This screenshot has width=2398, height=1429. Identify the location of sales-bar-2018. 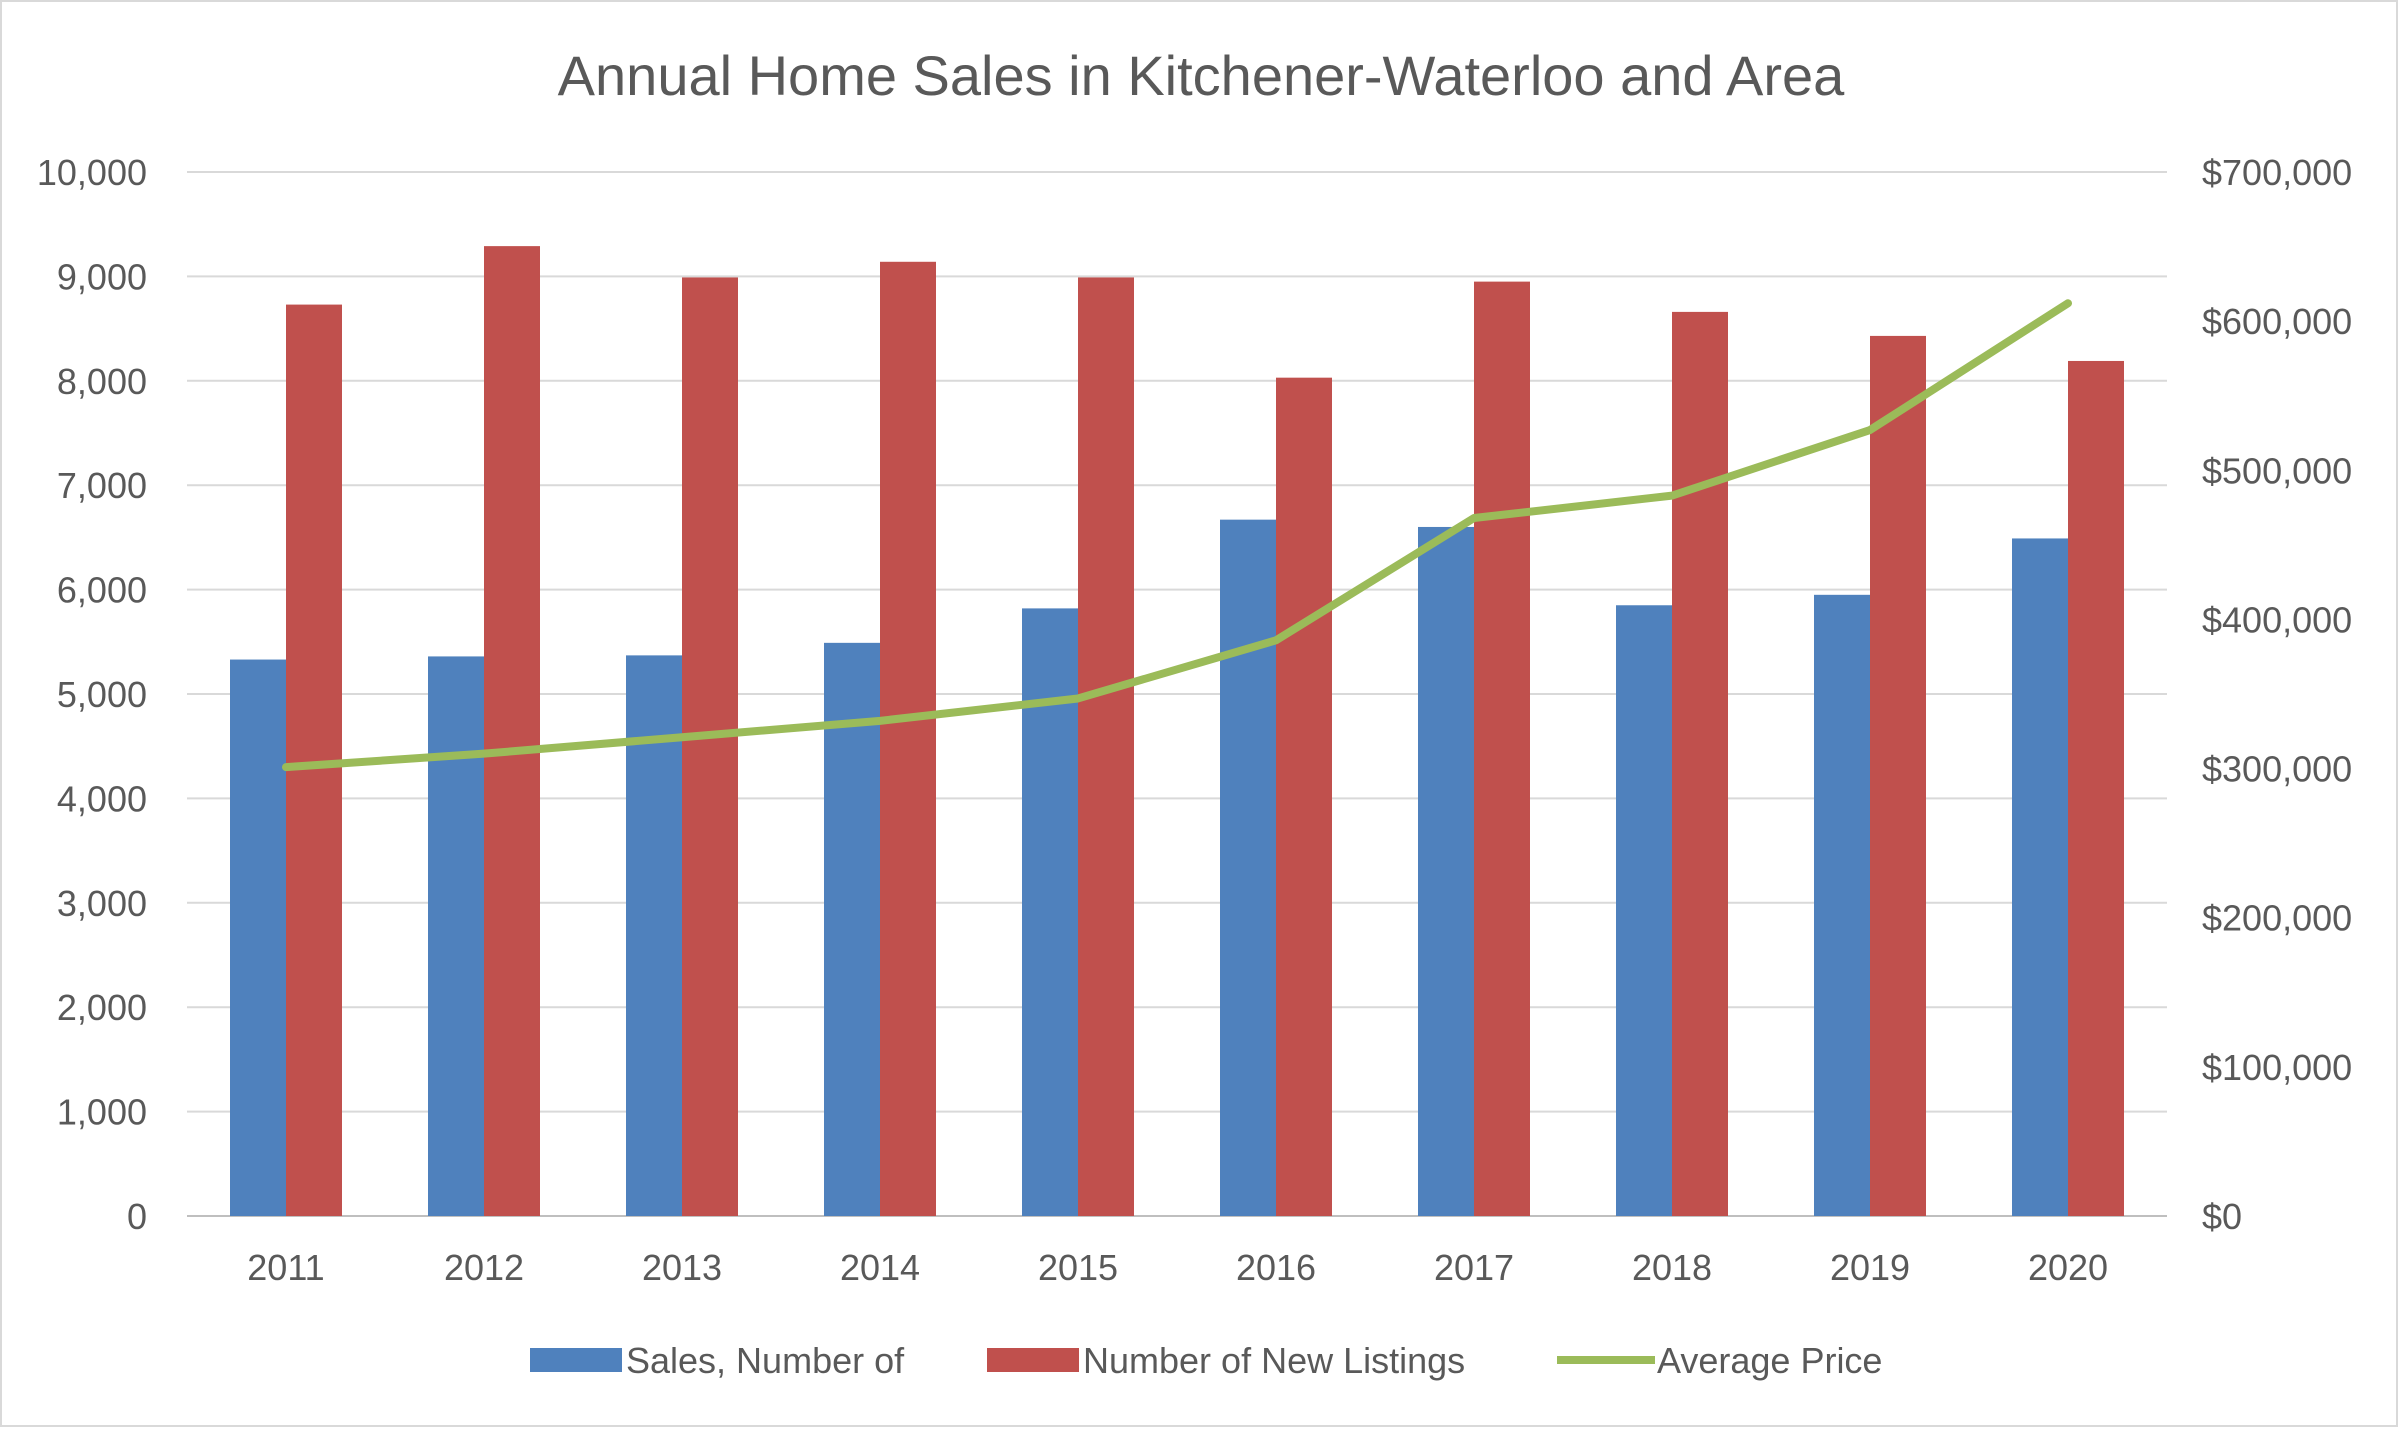
(1644, 910).